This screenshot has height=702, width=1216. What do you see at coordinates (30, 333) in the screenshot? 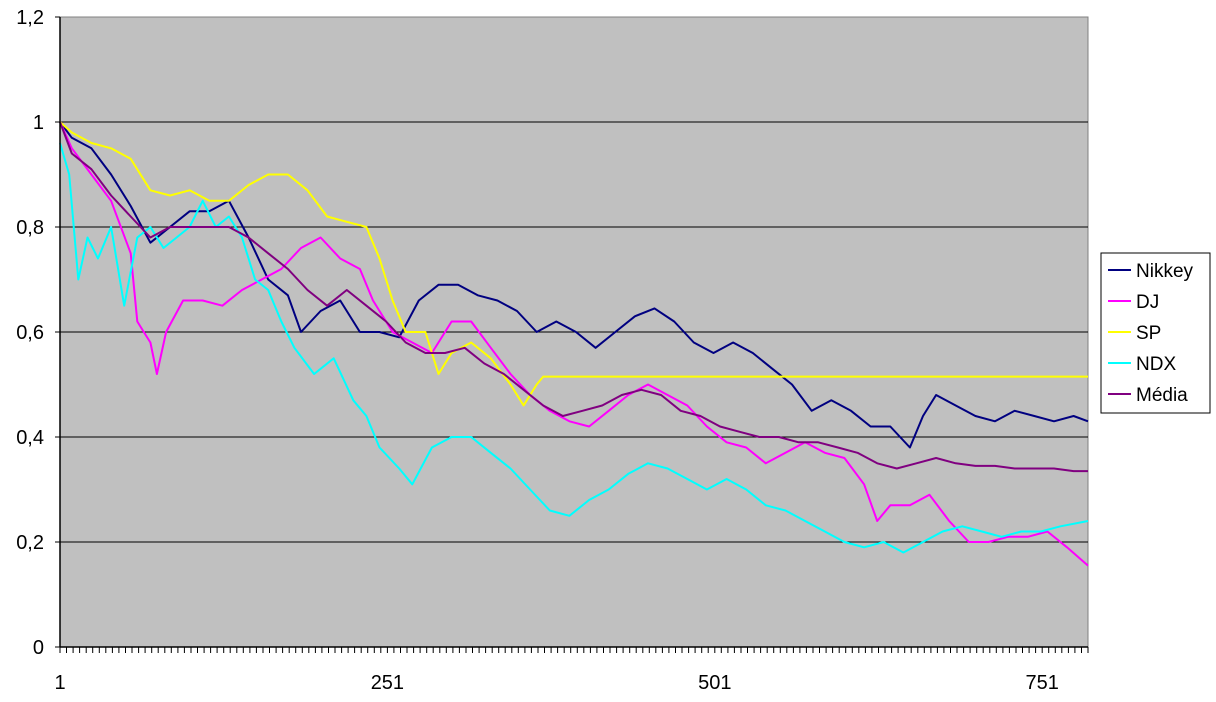
I see `y-tick-label: 0,6` at bounding box center [30, 333].